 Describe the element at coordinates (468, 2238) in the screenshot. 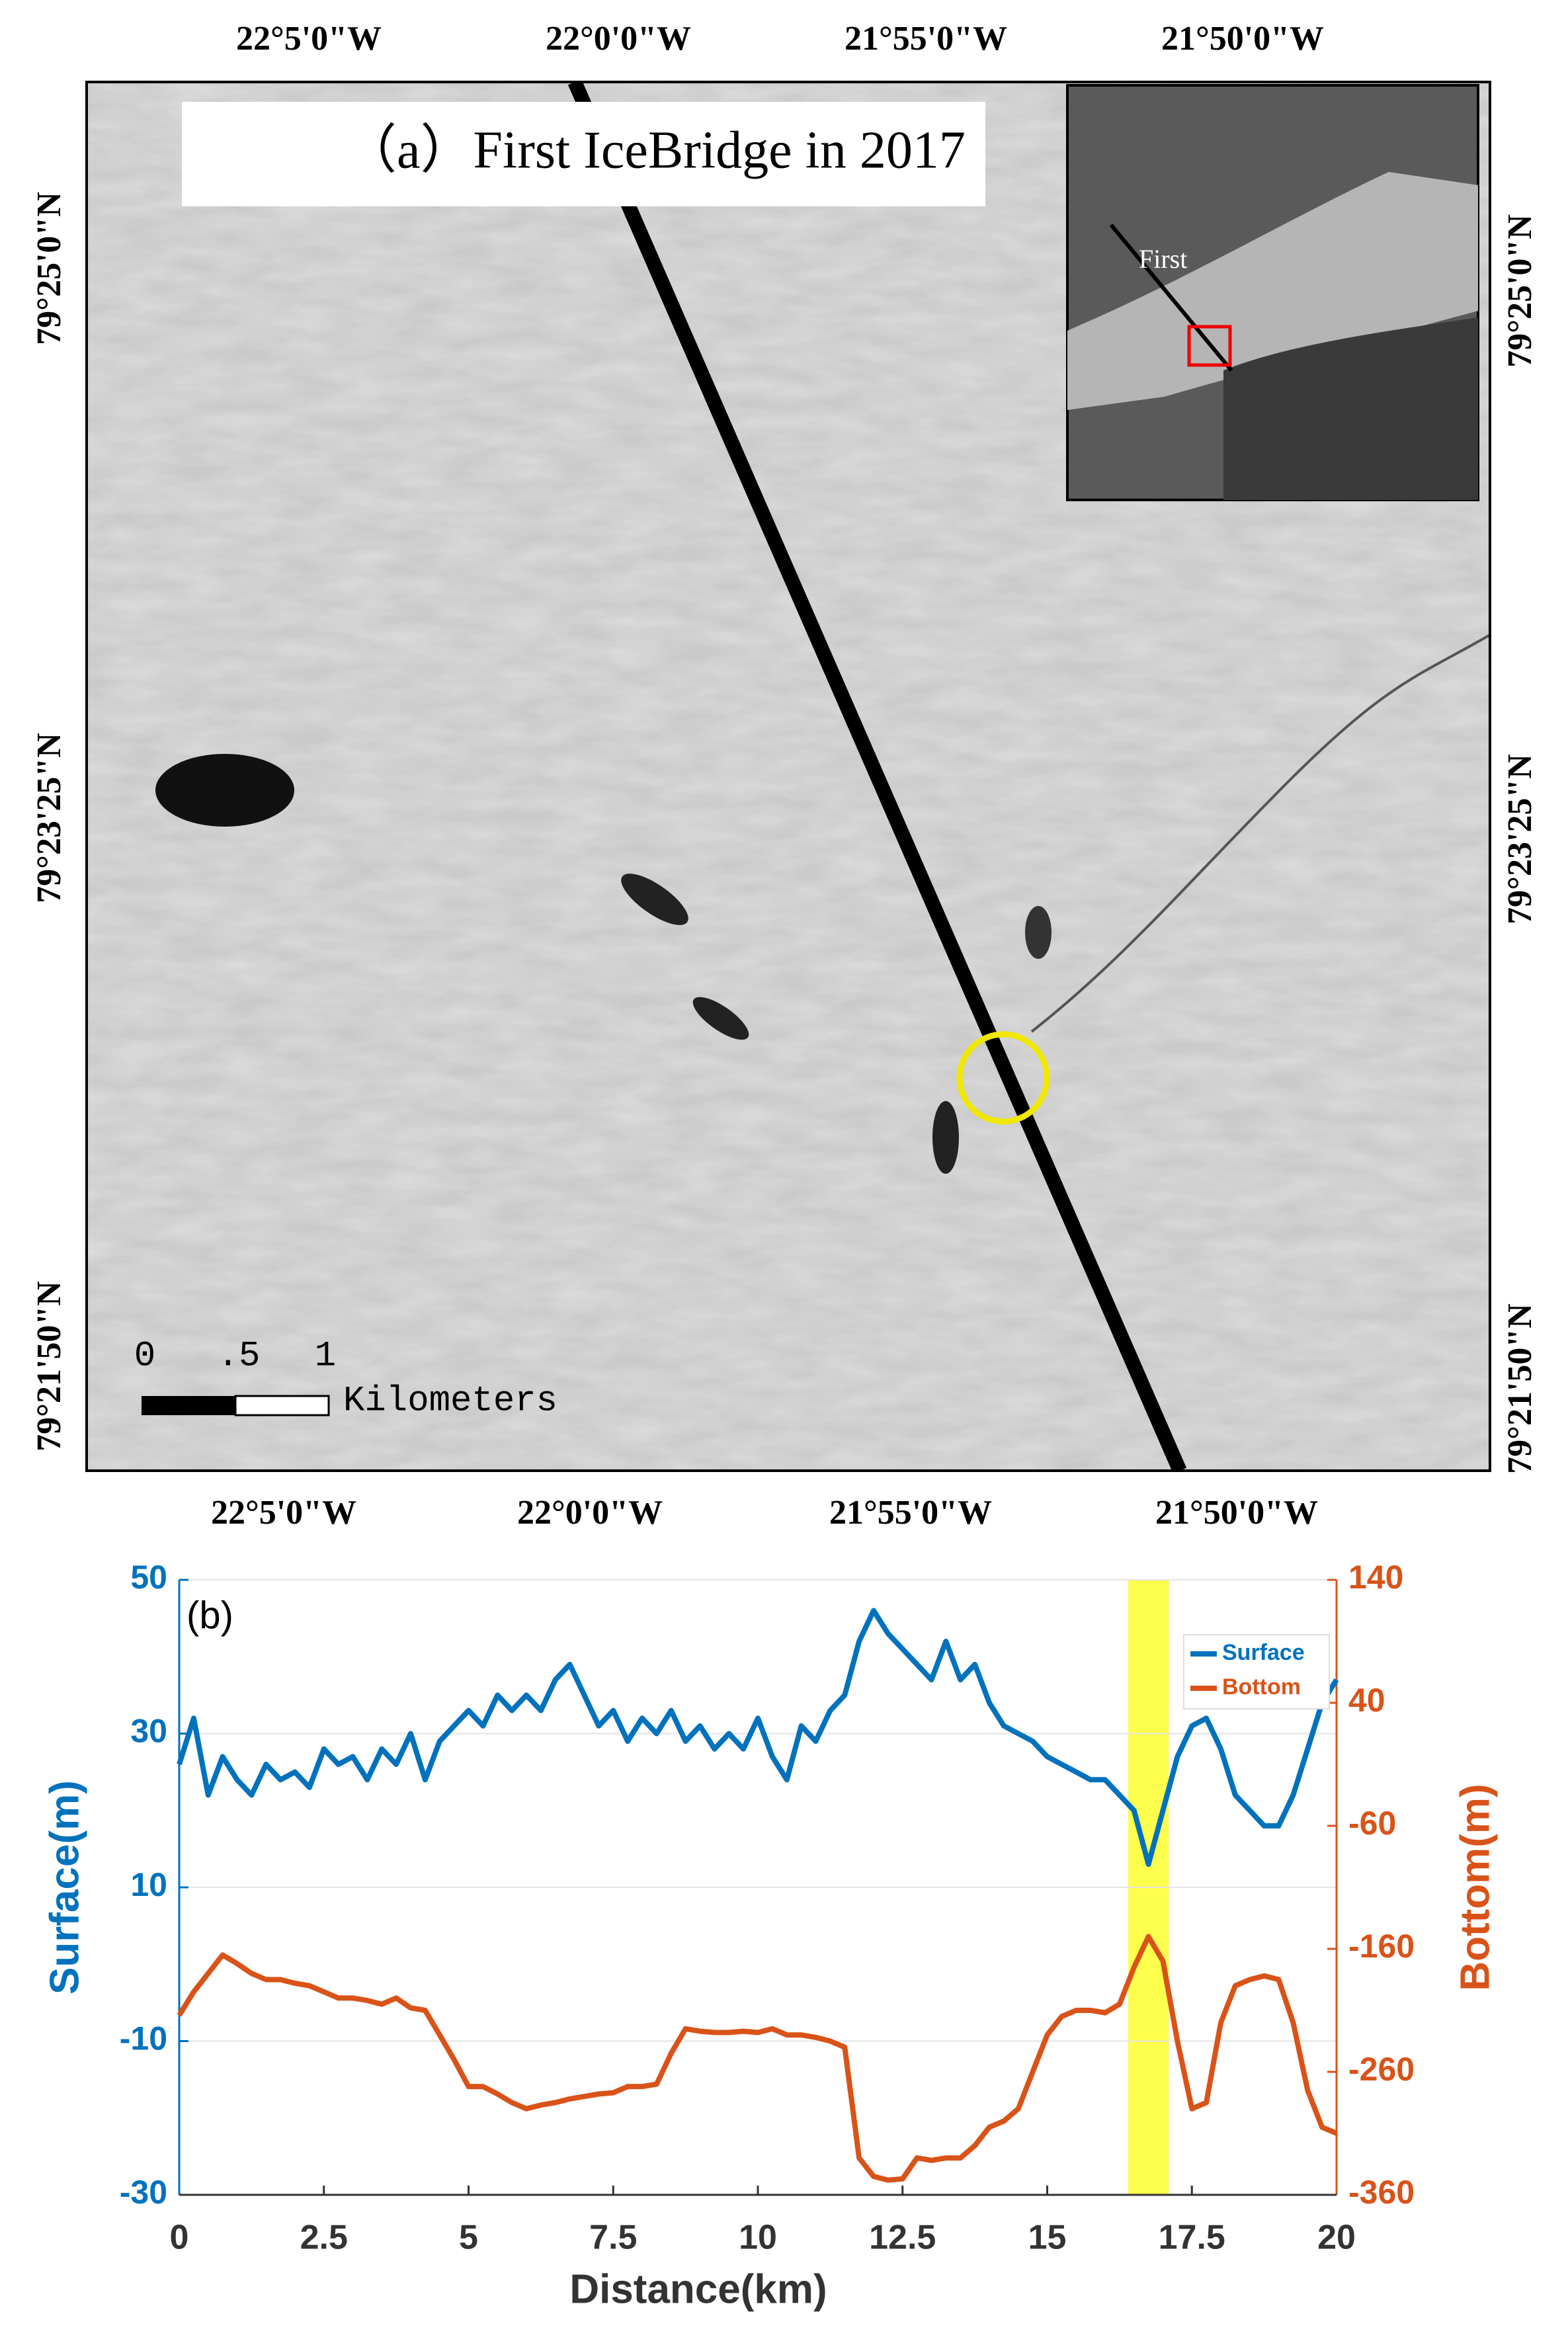

I see `x-tick-label: 5` at that location.